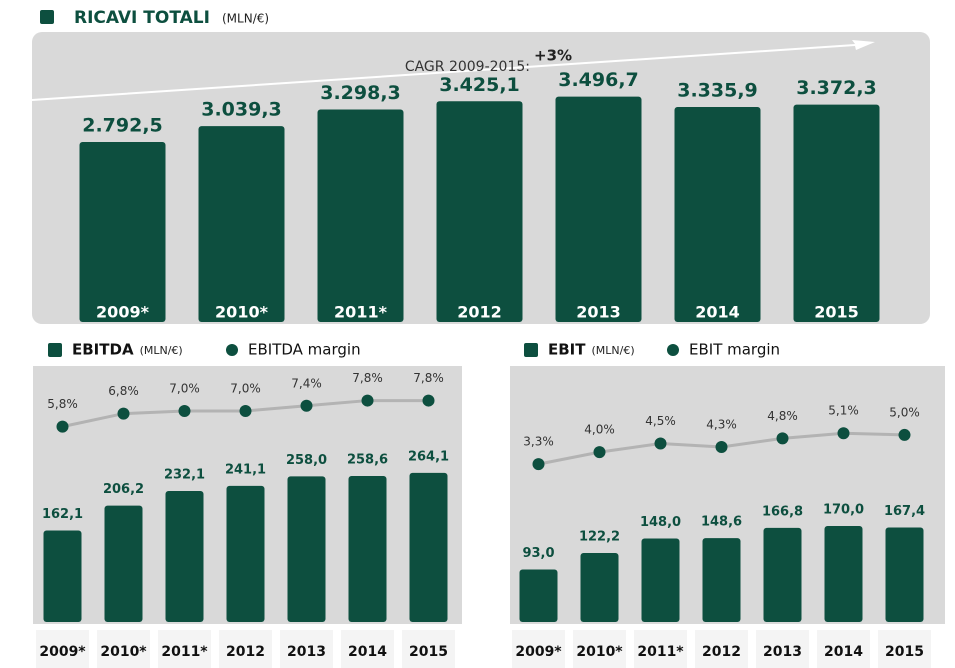  Describe the element at coordinates (836, 88) in the screenshot. I see `value-label: 3.372,3` at that location.